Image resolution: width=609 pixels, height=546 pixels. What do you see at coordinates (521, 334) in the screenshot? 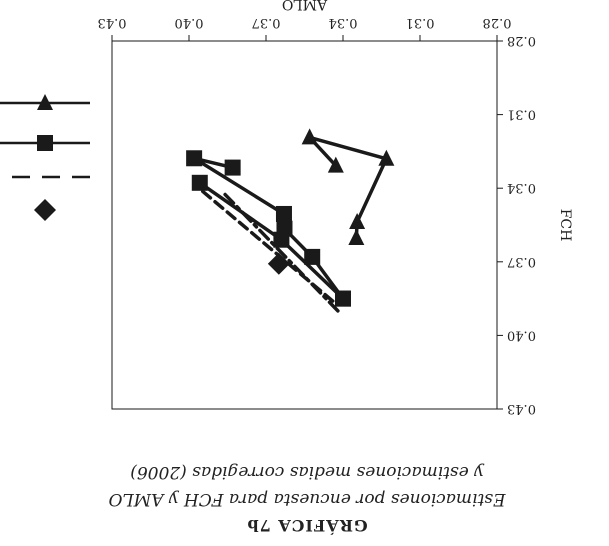
I see `y-tick-label: 0.40` at bounding box center [521, 334].